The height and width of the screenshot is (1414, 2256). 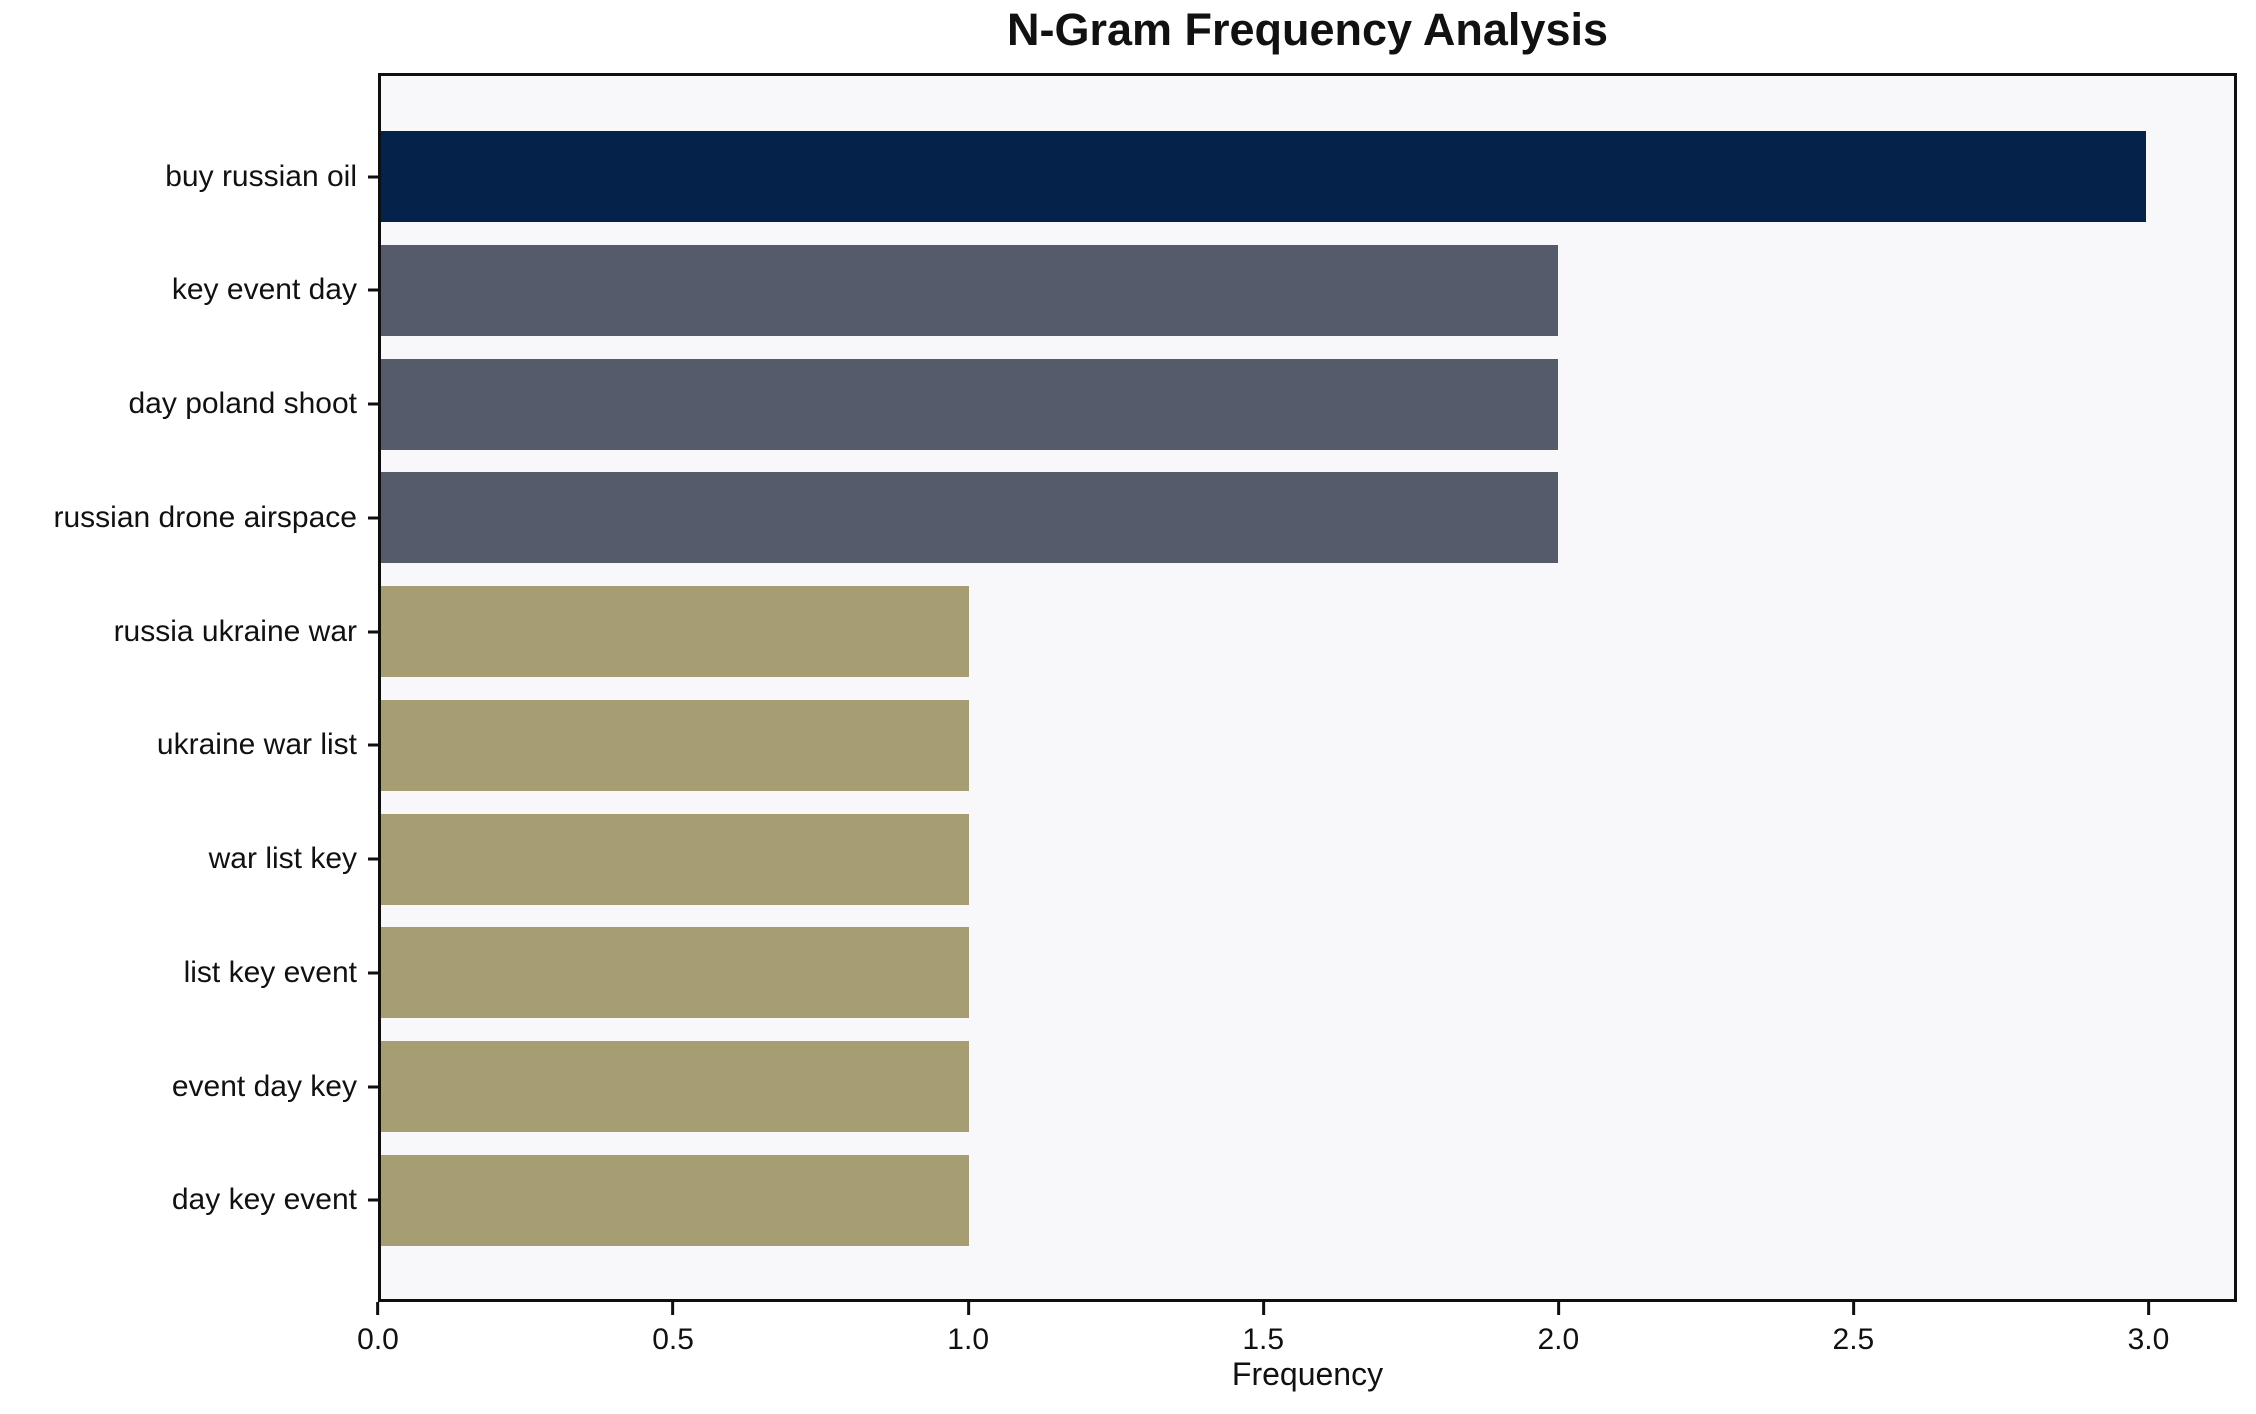 I want to click on bar-row: russia ukraine war, so click(x=1174, y=632).